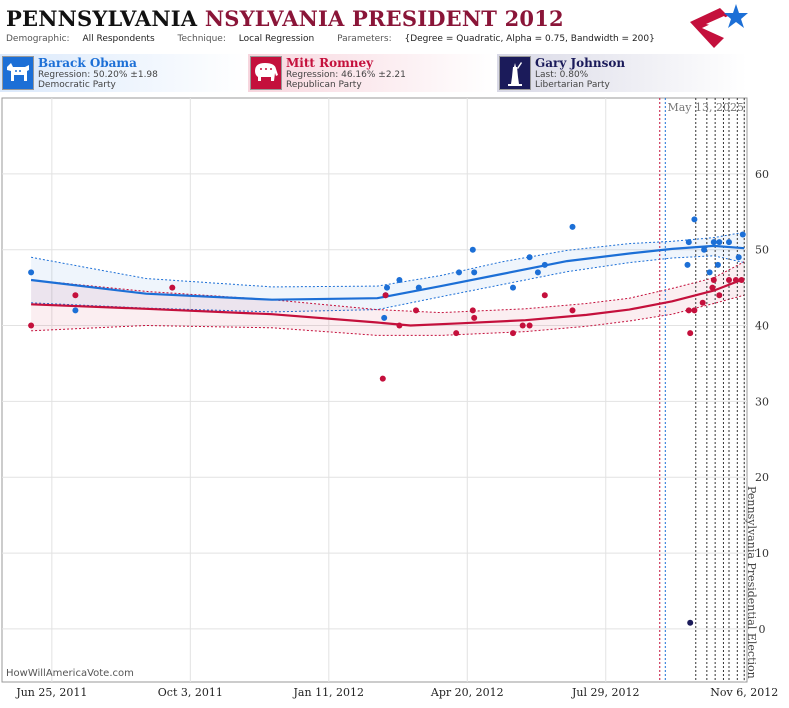 This screenshot has width=789, height=708. I want to click on dem-band-area, so click(388, 272).